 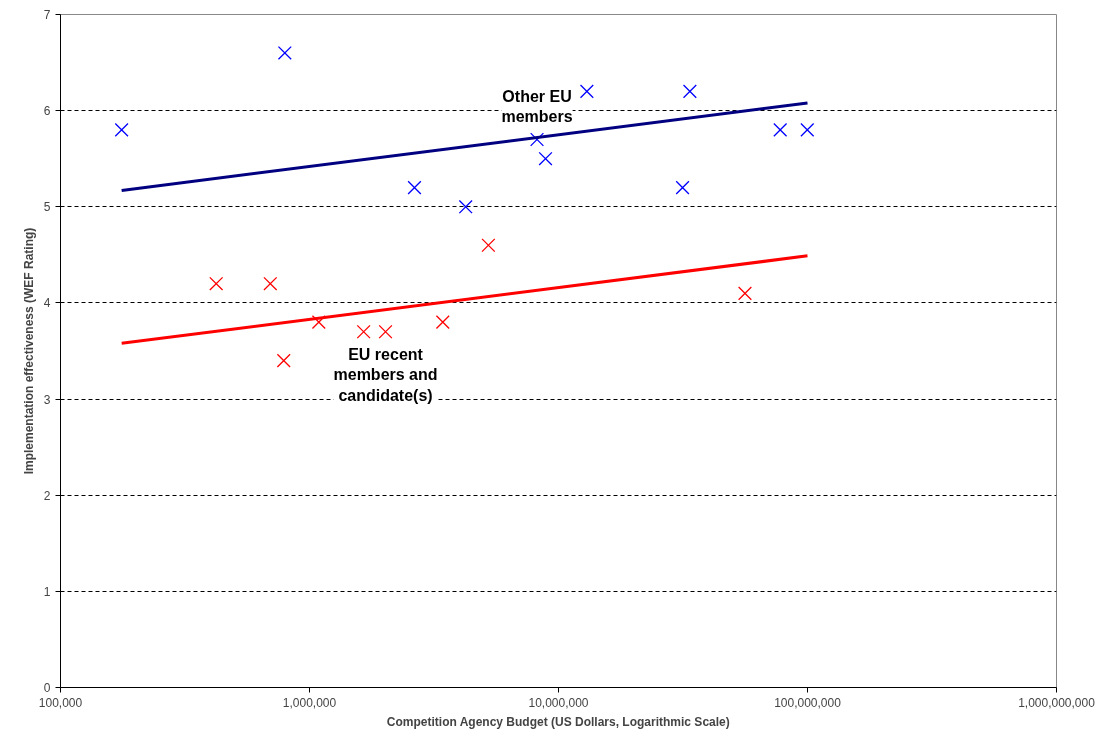 I want to click on y-axis-title: Implementation effectiveness (WEF Rating), so click(x=28, y=351).